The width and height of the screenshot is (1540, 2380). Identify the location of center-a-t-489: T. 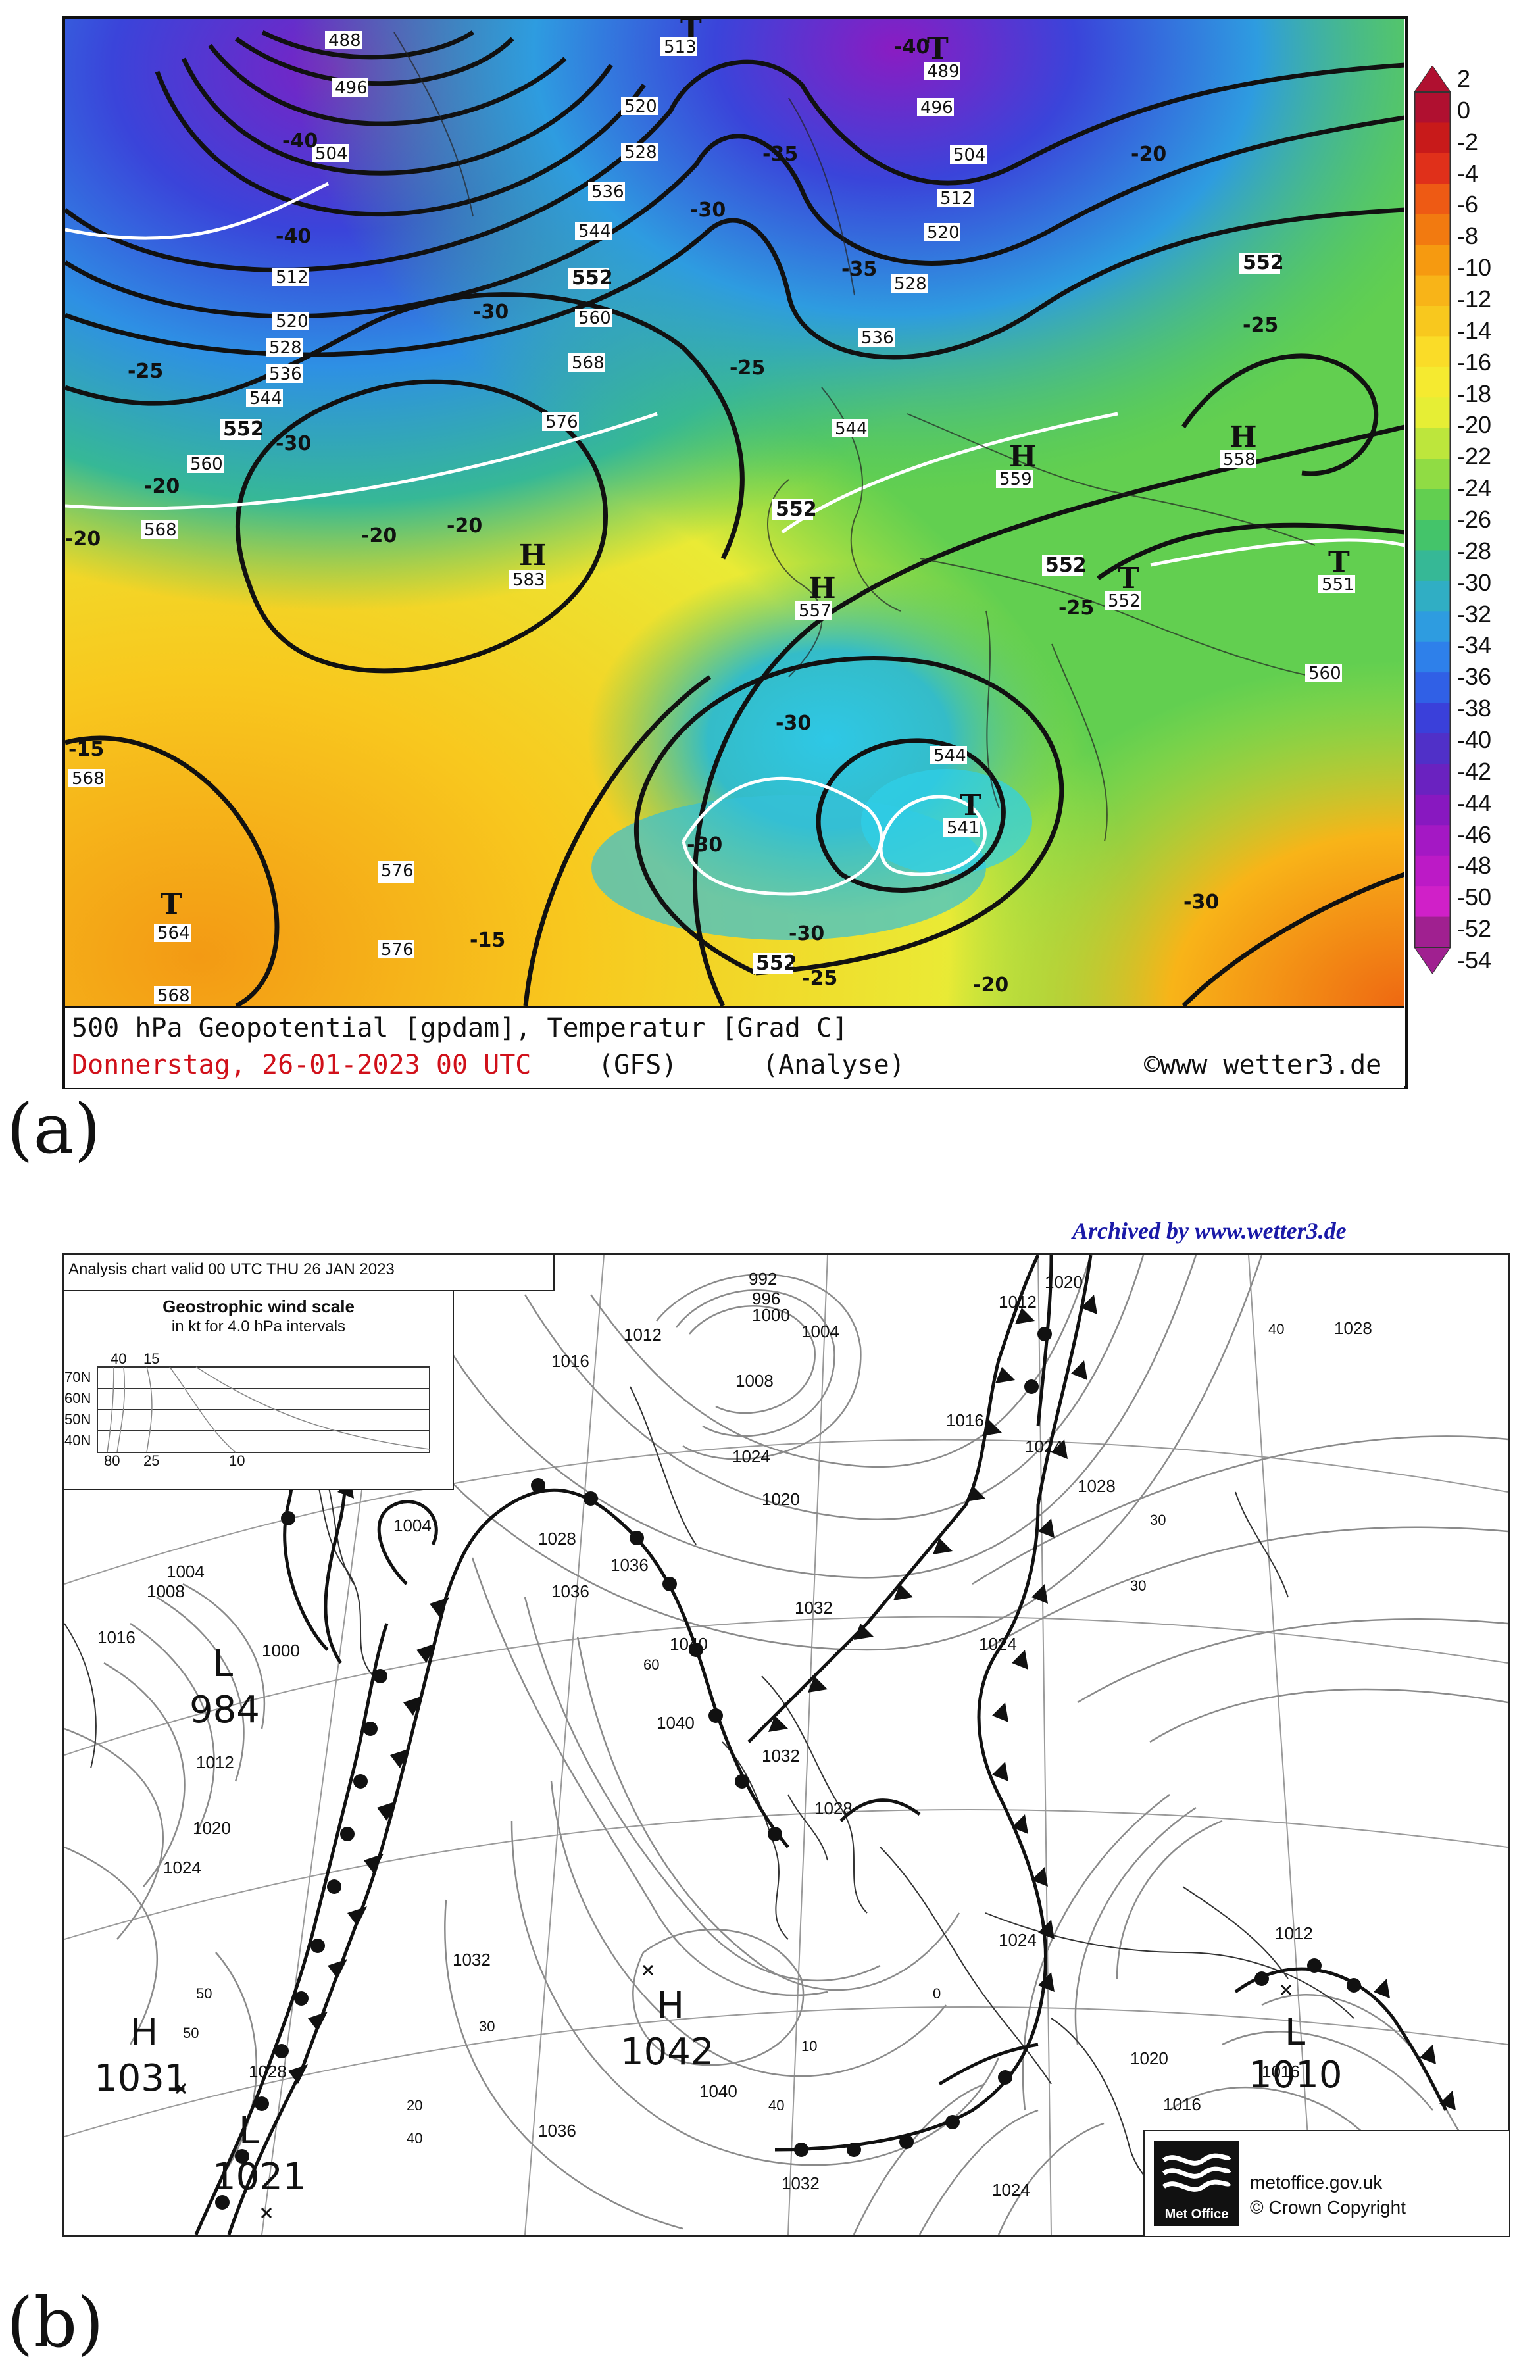
(938, 49).